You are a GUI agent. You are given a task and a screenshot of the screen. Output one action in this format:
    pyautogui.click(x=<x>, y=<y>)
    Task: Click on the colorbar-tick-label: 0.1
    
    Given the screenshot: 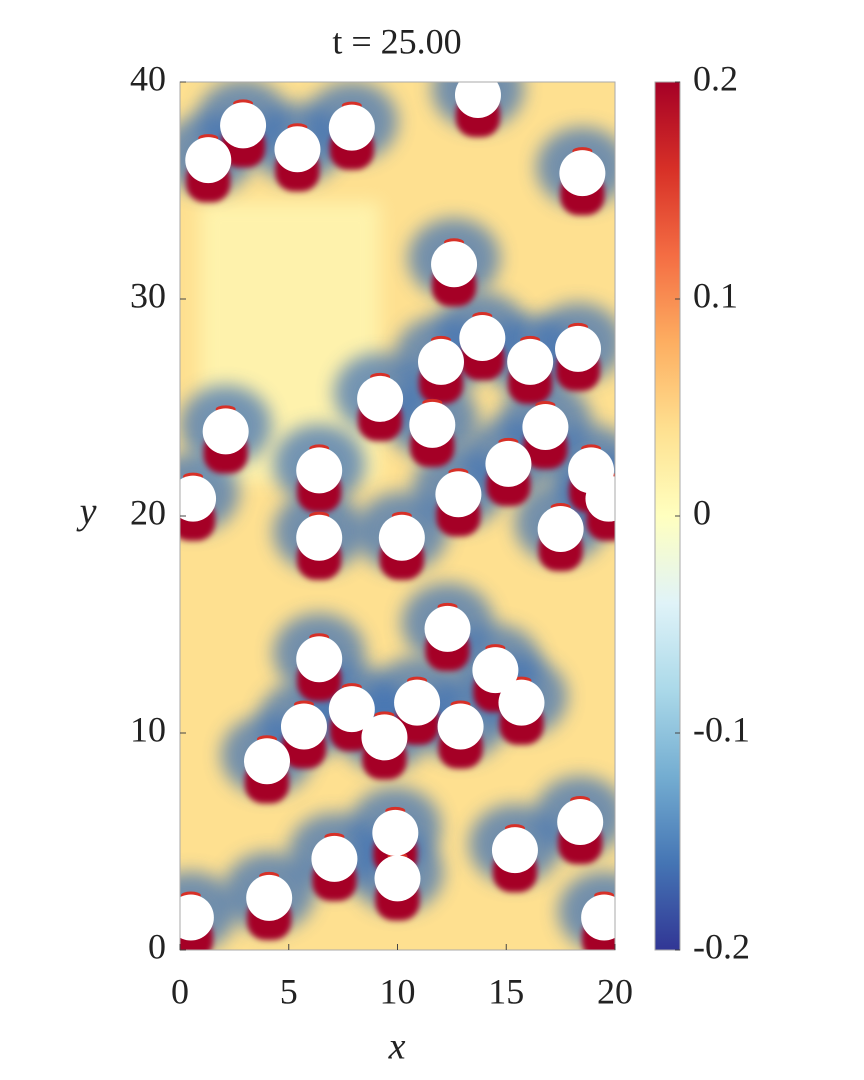 What is the action you would take?
    pyautogui.click(x=715, y=295)
    